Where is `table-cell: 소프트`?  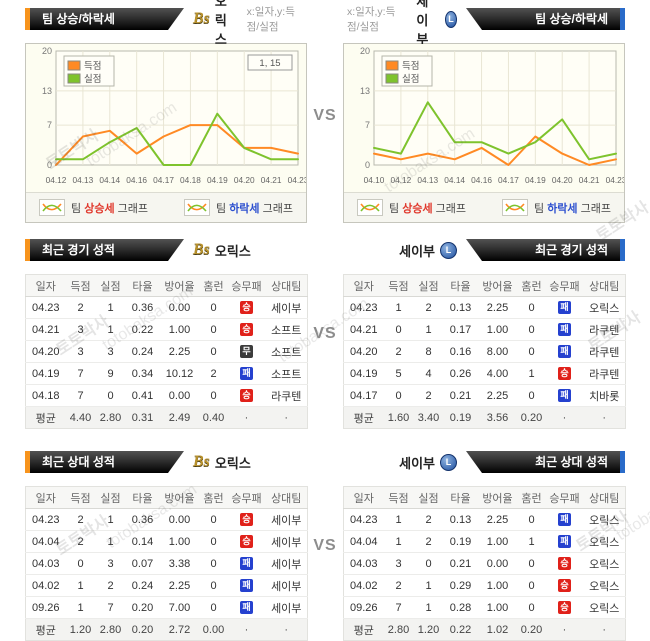
table-cell: 소프트 is located at coordinates (286, 329).